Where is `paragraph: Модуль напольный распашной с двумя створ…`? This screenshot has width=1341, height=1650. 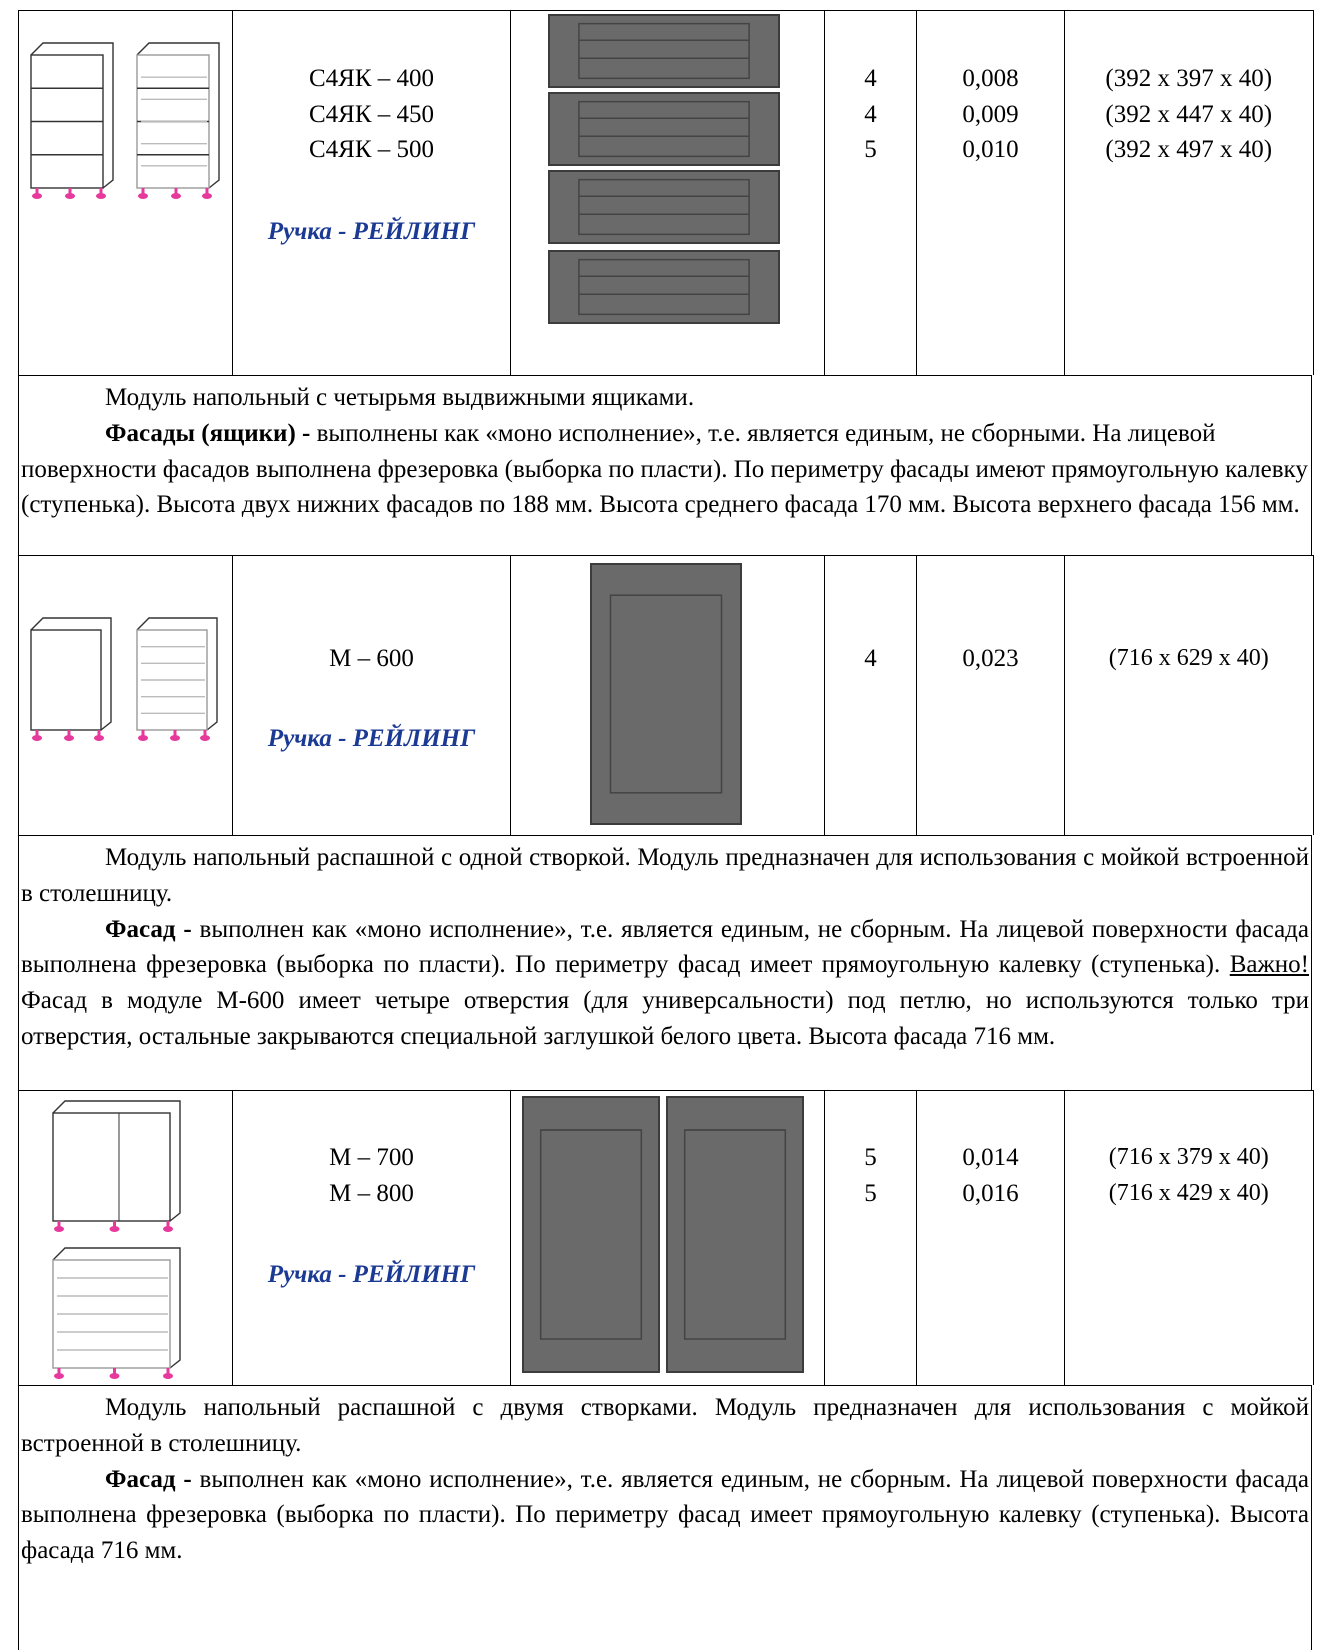 paragraph: Модуль напольный распашной с двумя створ… is located at coordinates (665, 1426).